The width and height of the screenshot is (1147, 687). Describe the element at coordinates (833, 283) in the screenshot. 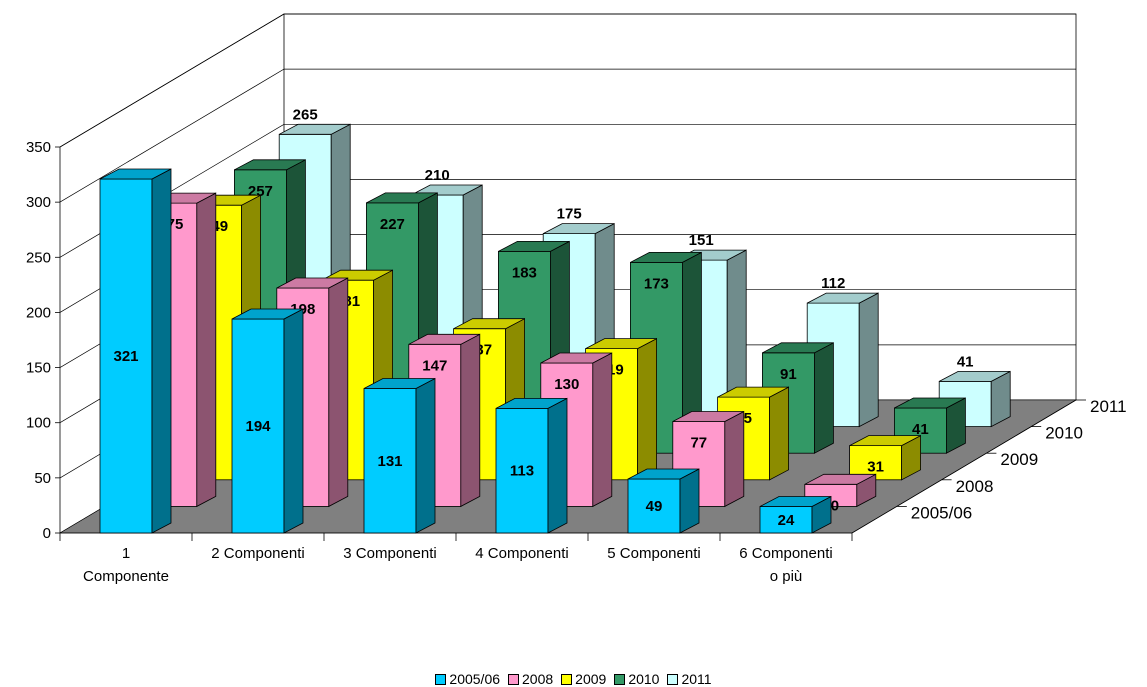

I see `data-label: 112` at that location.